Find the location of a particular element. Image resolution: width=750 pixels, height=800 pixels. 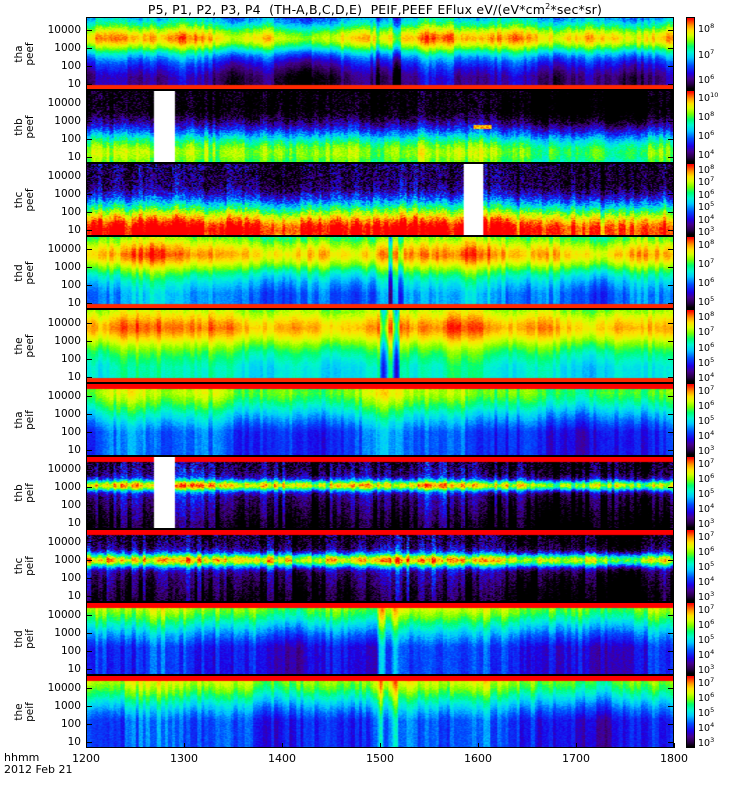

spectrogram-panel-the-peif is located at coordinates (380, 711).